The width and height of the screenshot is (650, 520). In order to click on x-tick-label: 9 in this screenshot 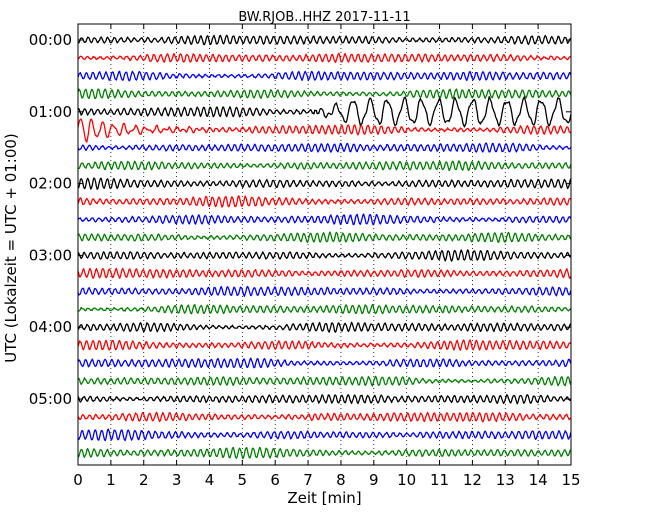, I will do `click(374, 480)`.